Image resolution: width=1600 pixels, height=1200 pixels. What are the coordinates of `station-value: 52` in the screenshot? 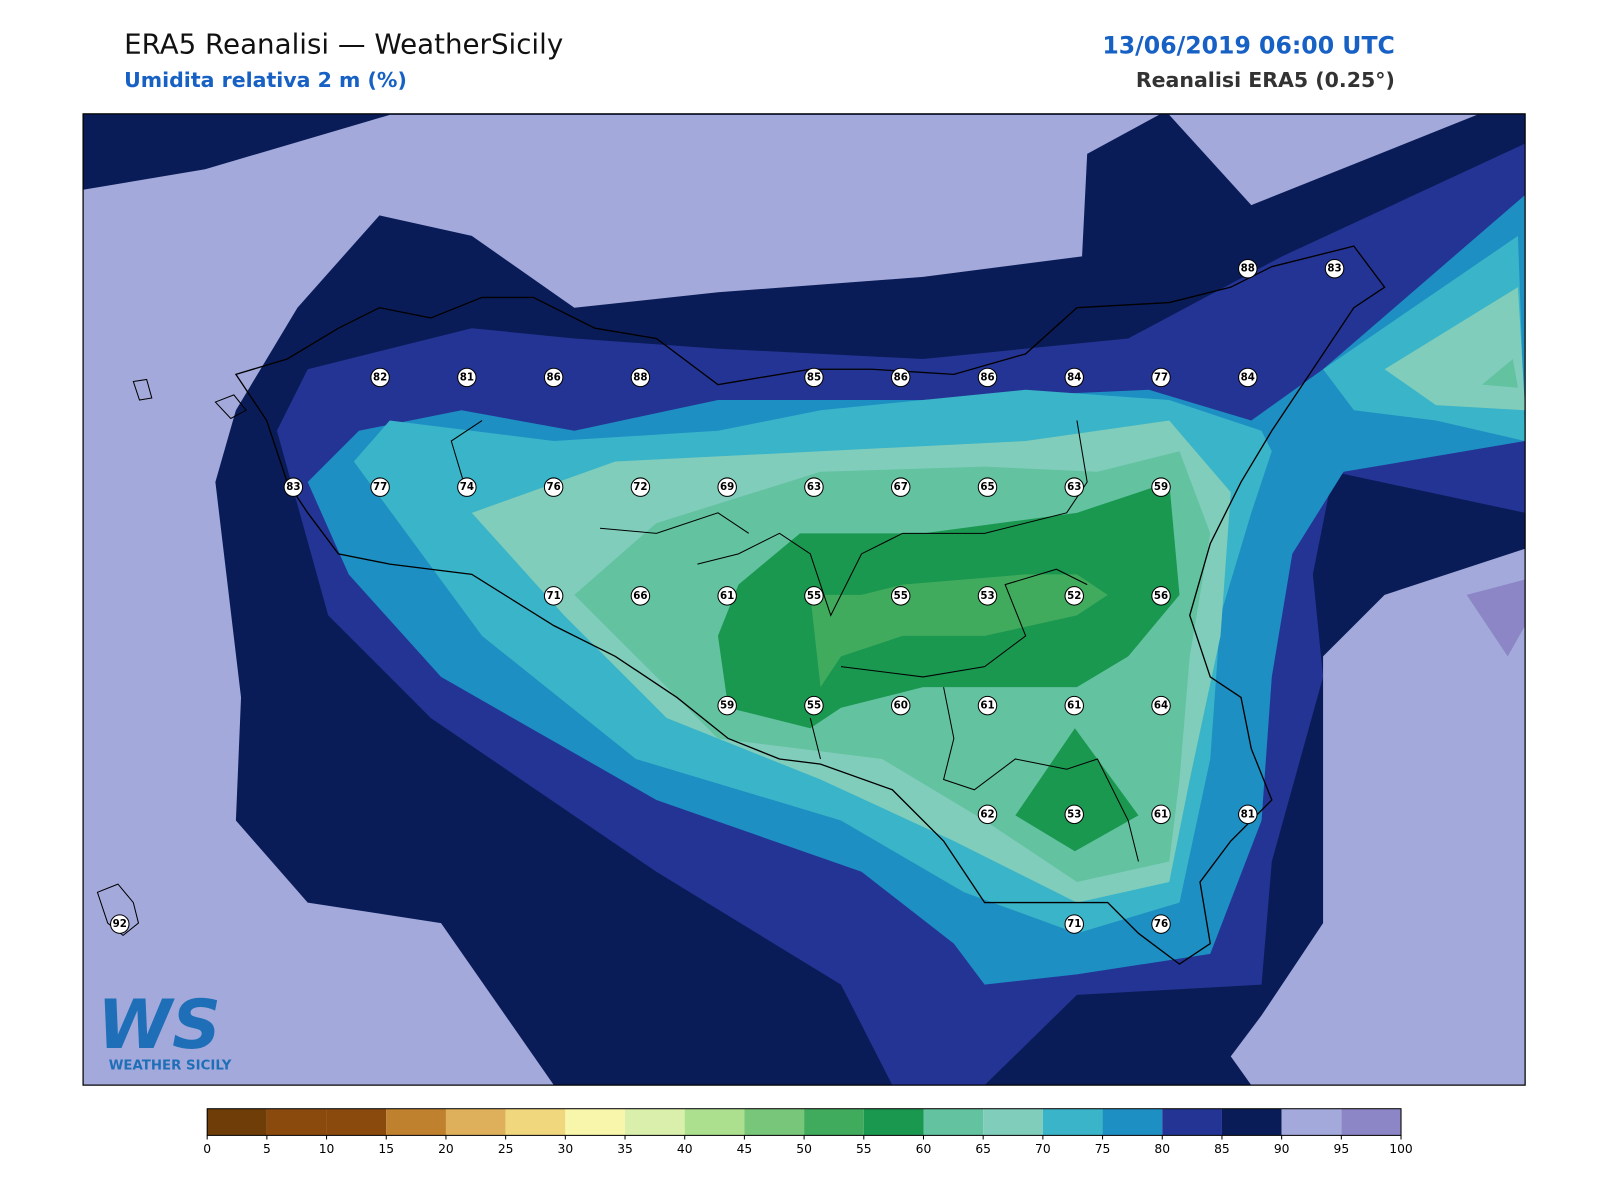 It's located at (1074, 596).